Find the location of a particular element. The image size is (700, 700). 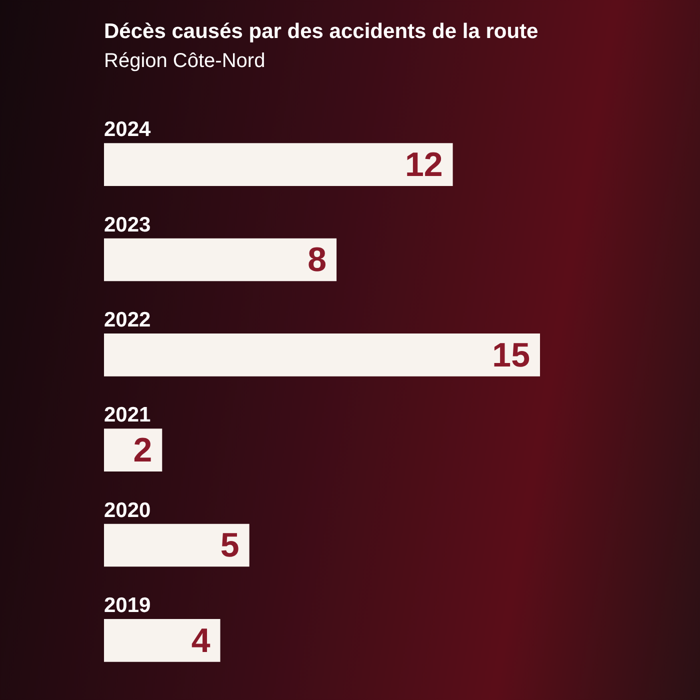

y-tick-label: 2020 is located at coordinates (127, 510).